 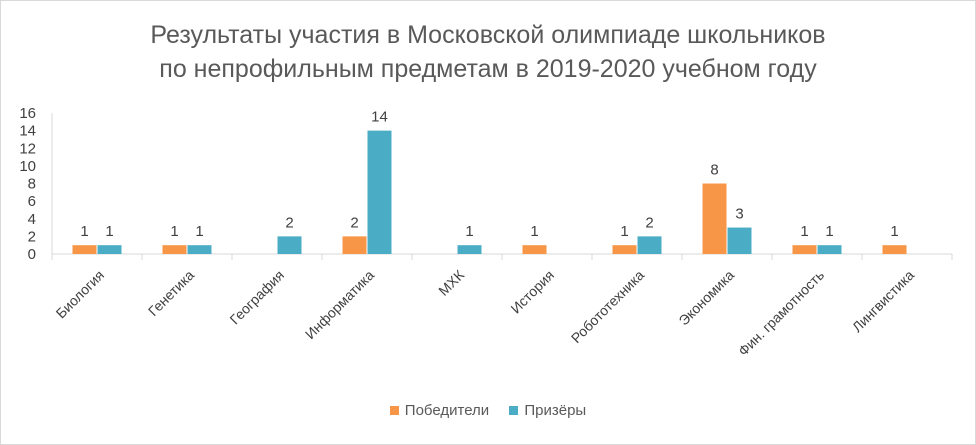 I want to click on y-tick-label: 12, so click(x=27, y=148).